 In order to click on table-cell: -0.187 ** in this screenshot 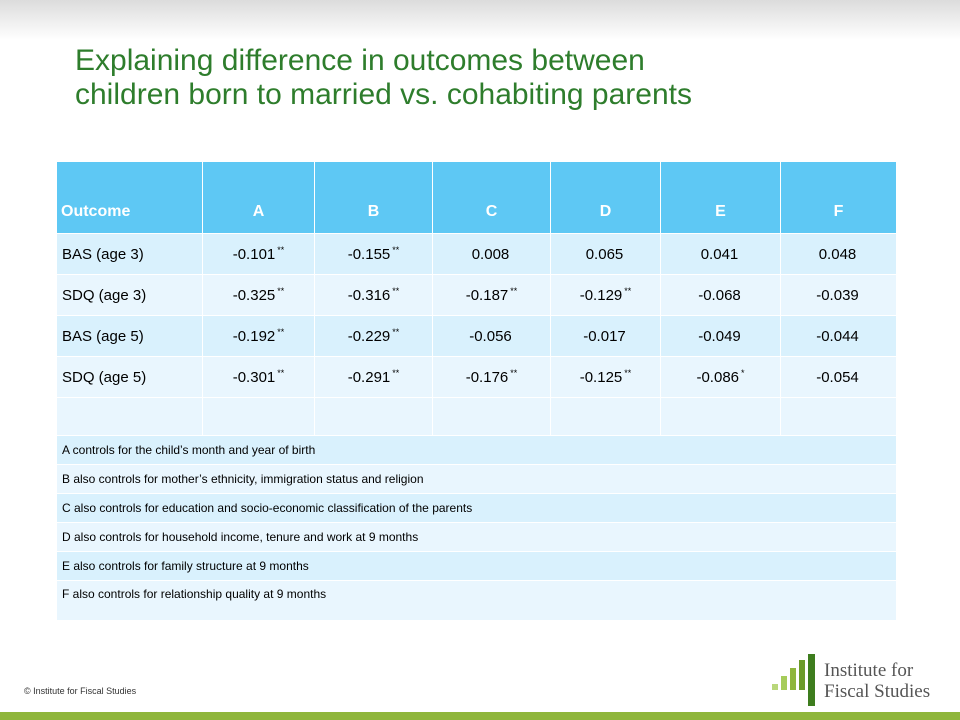, I will do `click(492, 295)`.